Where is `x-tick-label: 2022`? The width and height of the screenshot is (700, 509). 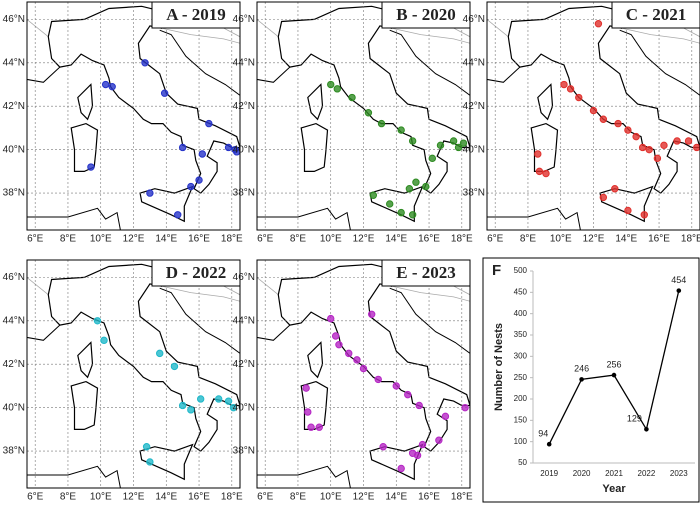 x-tick-label: 2022 is located at coordinates (647, 473).